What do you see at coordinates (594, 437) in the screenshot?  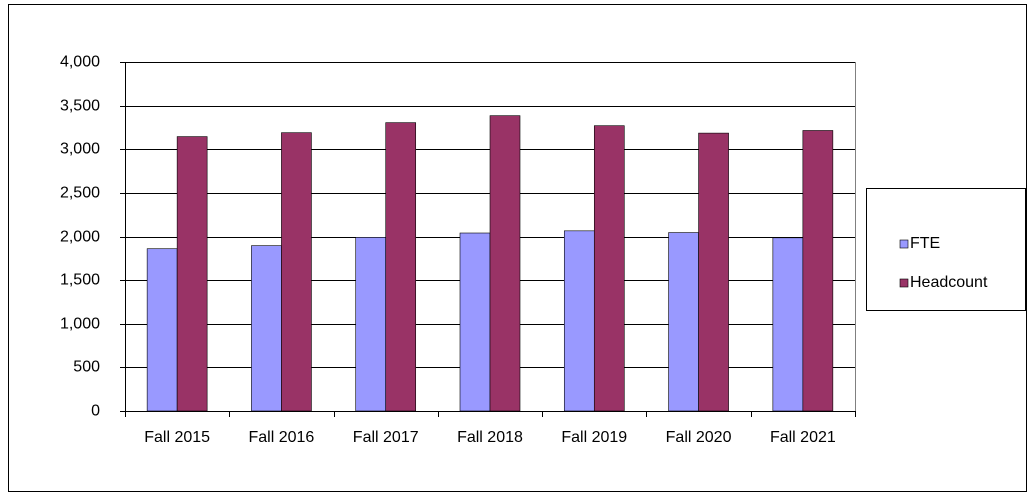 I see `x-tick-label: Fall 2019` at bounding box center [594, 437].